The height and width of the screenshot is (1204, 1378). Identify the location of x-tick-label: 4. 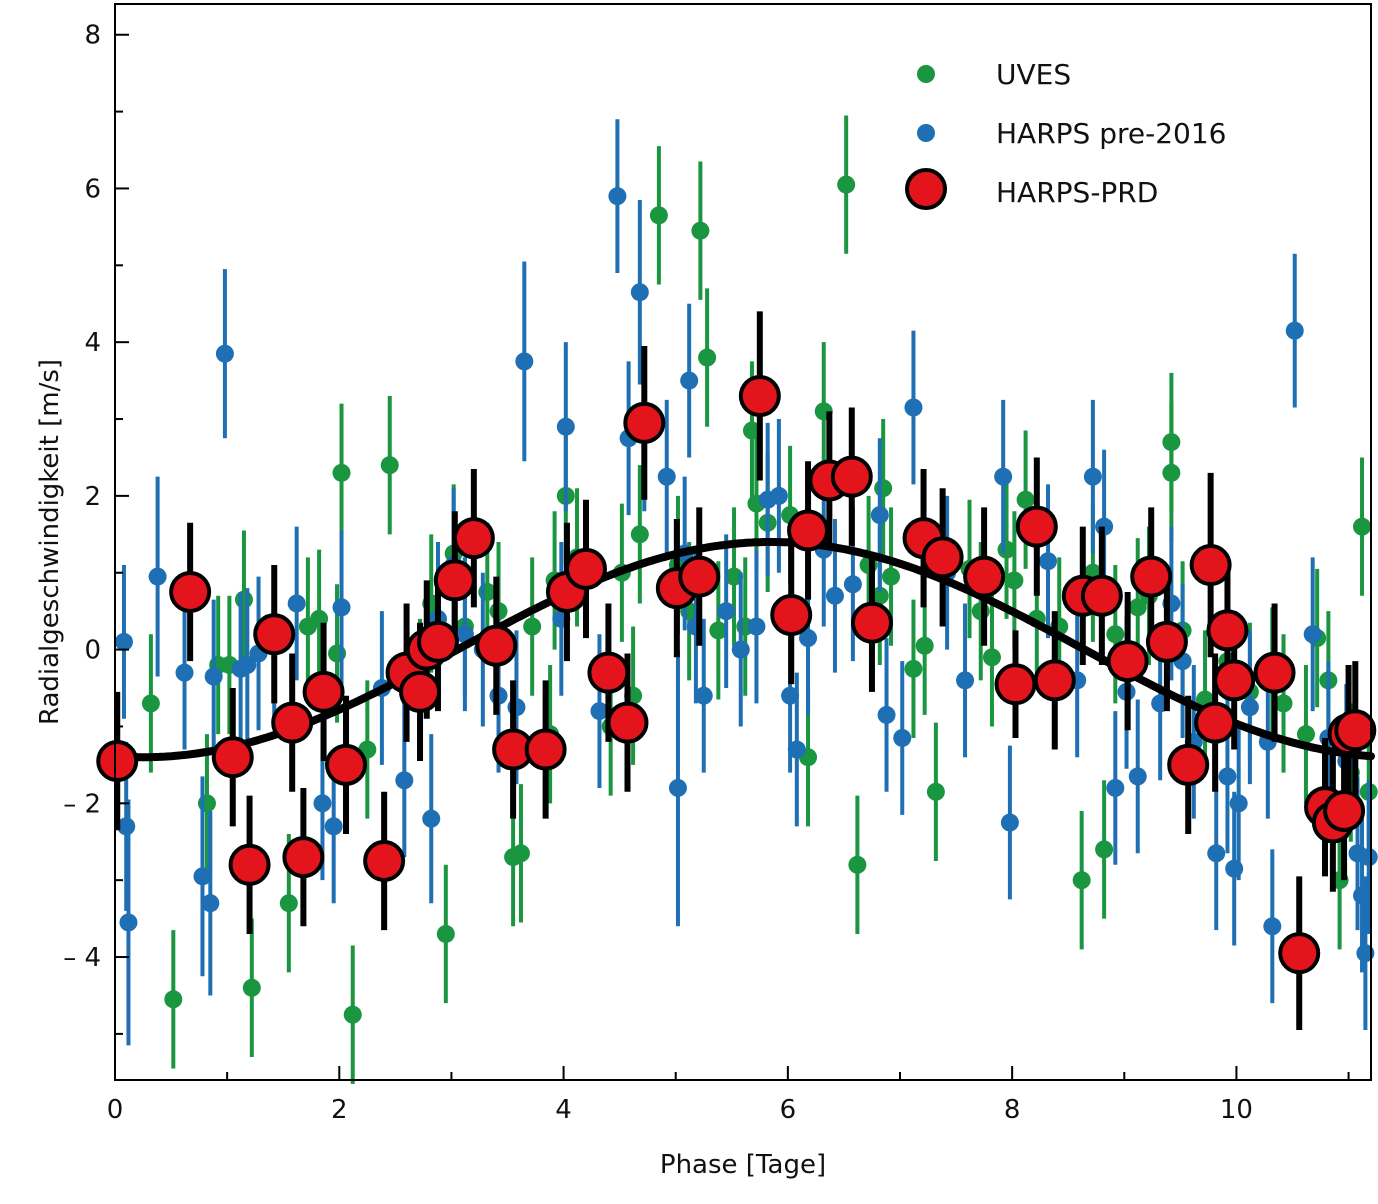
(563, 1110).